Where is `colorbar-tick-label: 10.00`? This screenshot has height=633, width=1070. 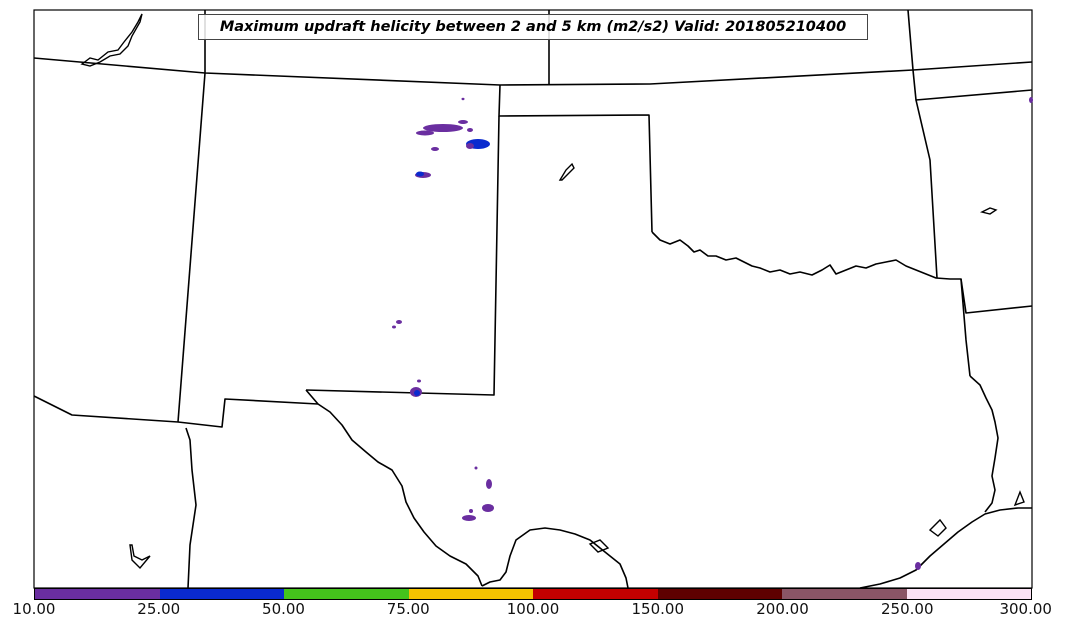
colorbar-tick-label: 10.00 is located at coordinates (34, 609).